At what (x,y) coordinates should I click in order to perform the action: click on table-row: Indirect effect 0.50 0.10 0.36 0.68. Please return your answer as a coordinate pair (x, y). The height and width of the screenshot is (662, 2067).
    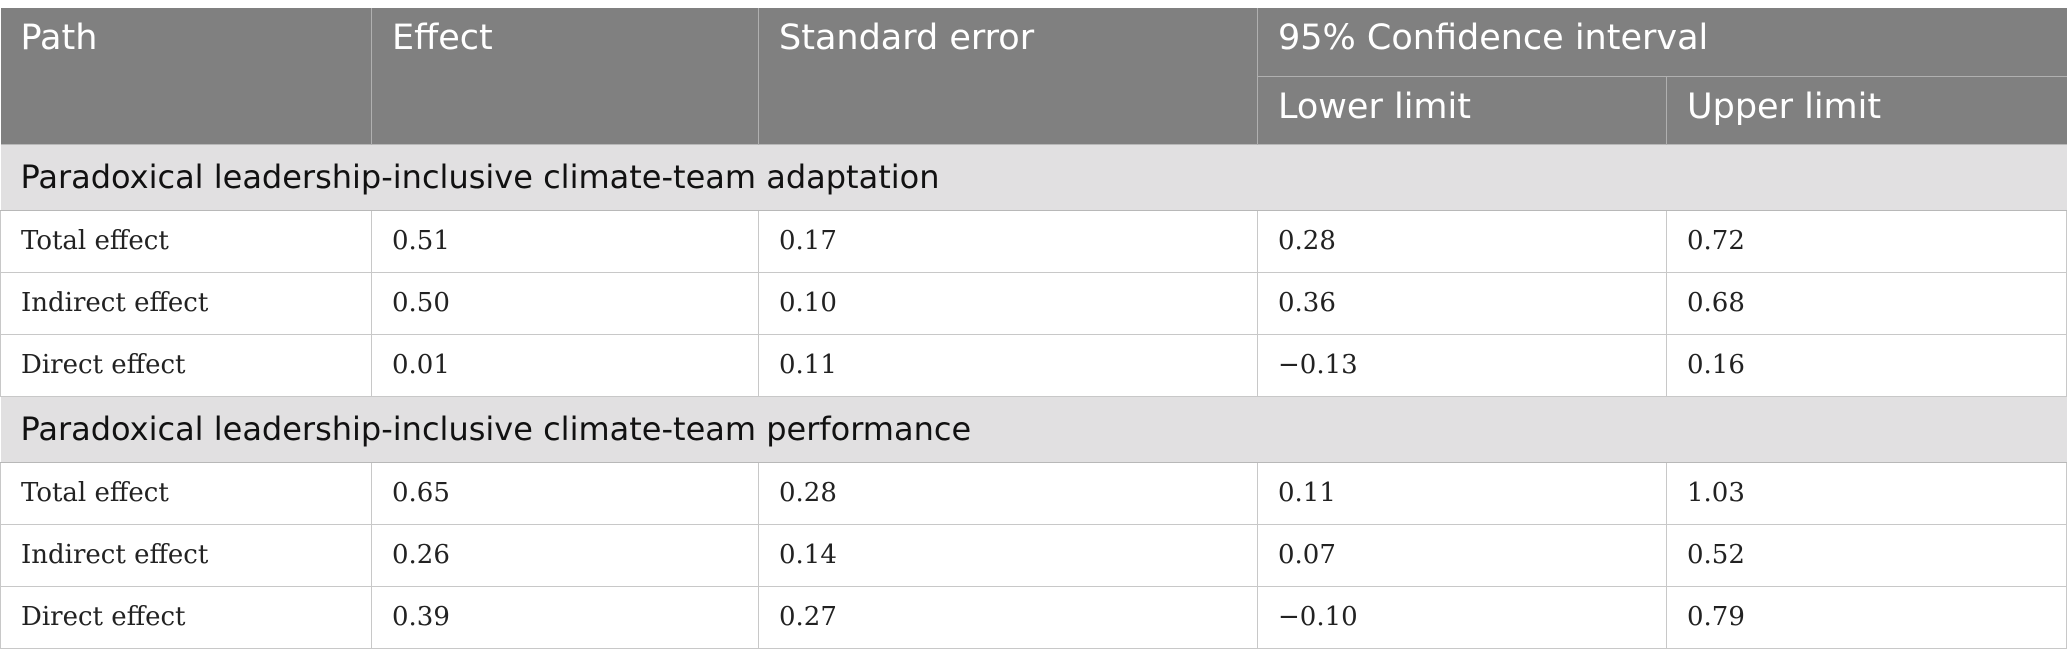
    Looking at the image, I should click on (1033, 303).